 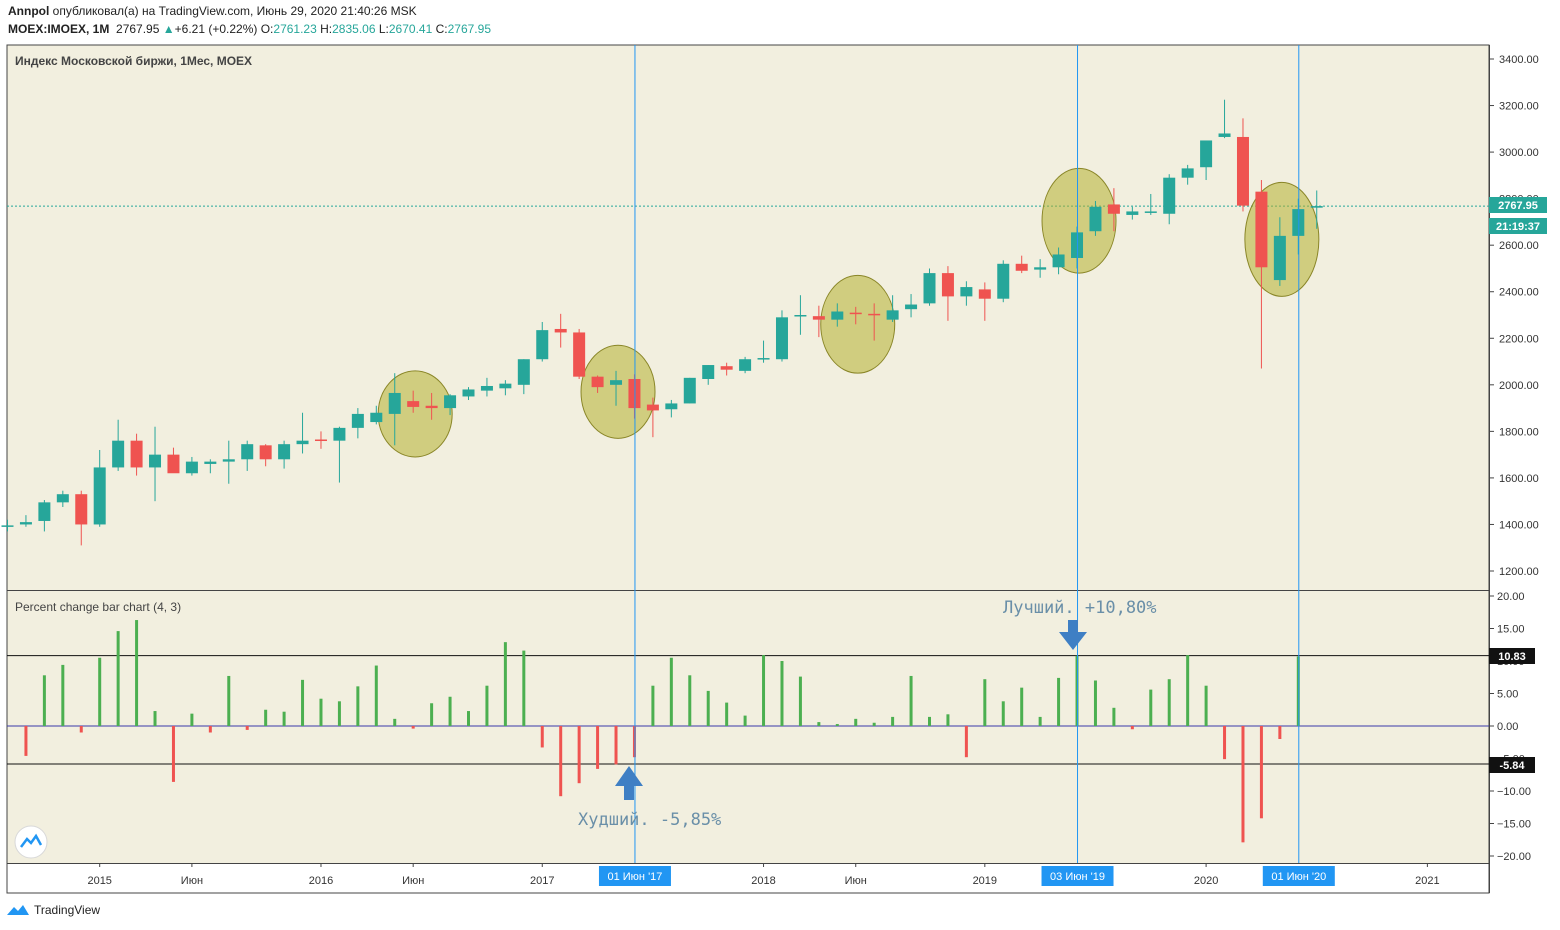 I want to click on tradingview-logo-icon, so click(x=31, y=842).